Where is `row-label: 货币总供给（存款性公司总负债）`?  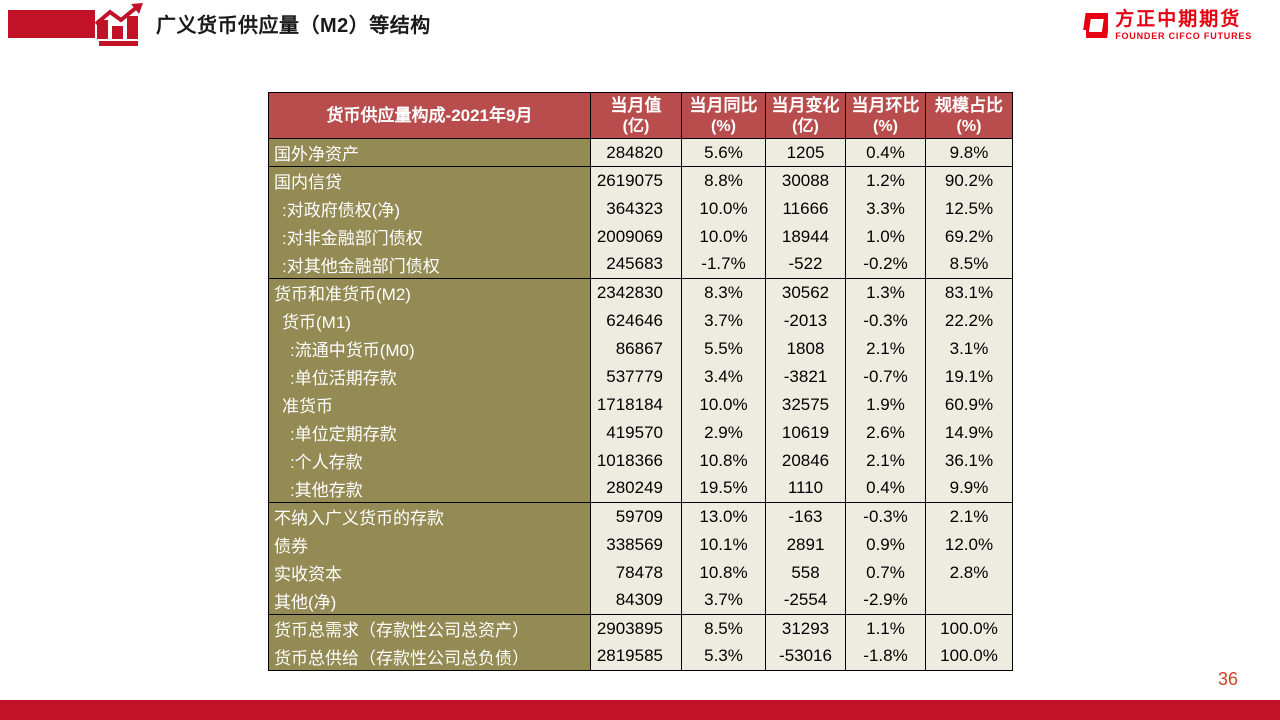 row-label: 货币总供给（存款性公司总负债） is located at coordinates (429, 656).